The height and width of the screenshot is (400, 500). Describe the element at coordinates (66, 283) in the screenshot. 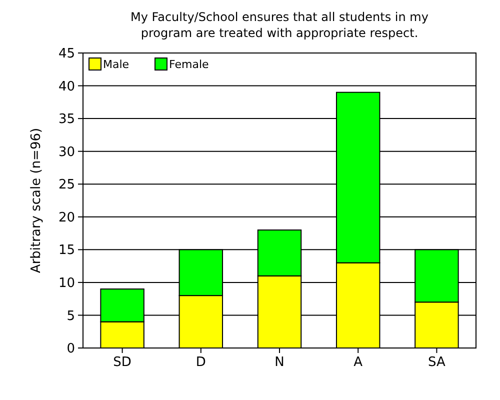

I see `y-tick-label: 10` at that location.